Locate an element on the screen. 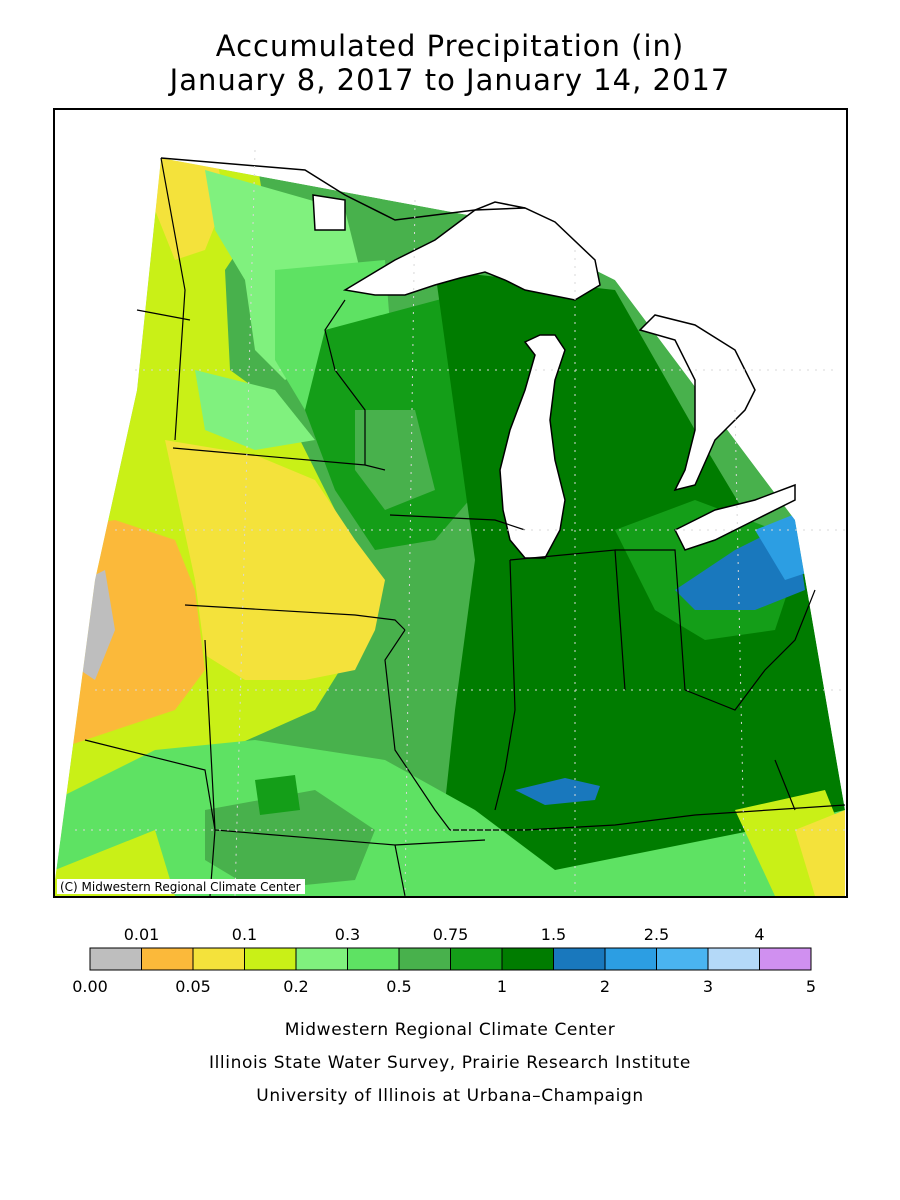  legend-top-label: 0.01 is located at coordinates (142, 934).